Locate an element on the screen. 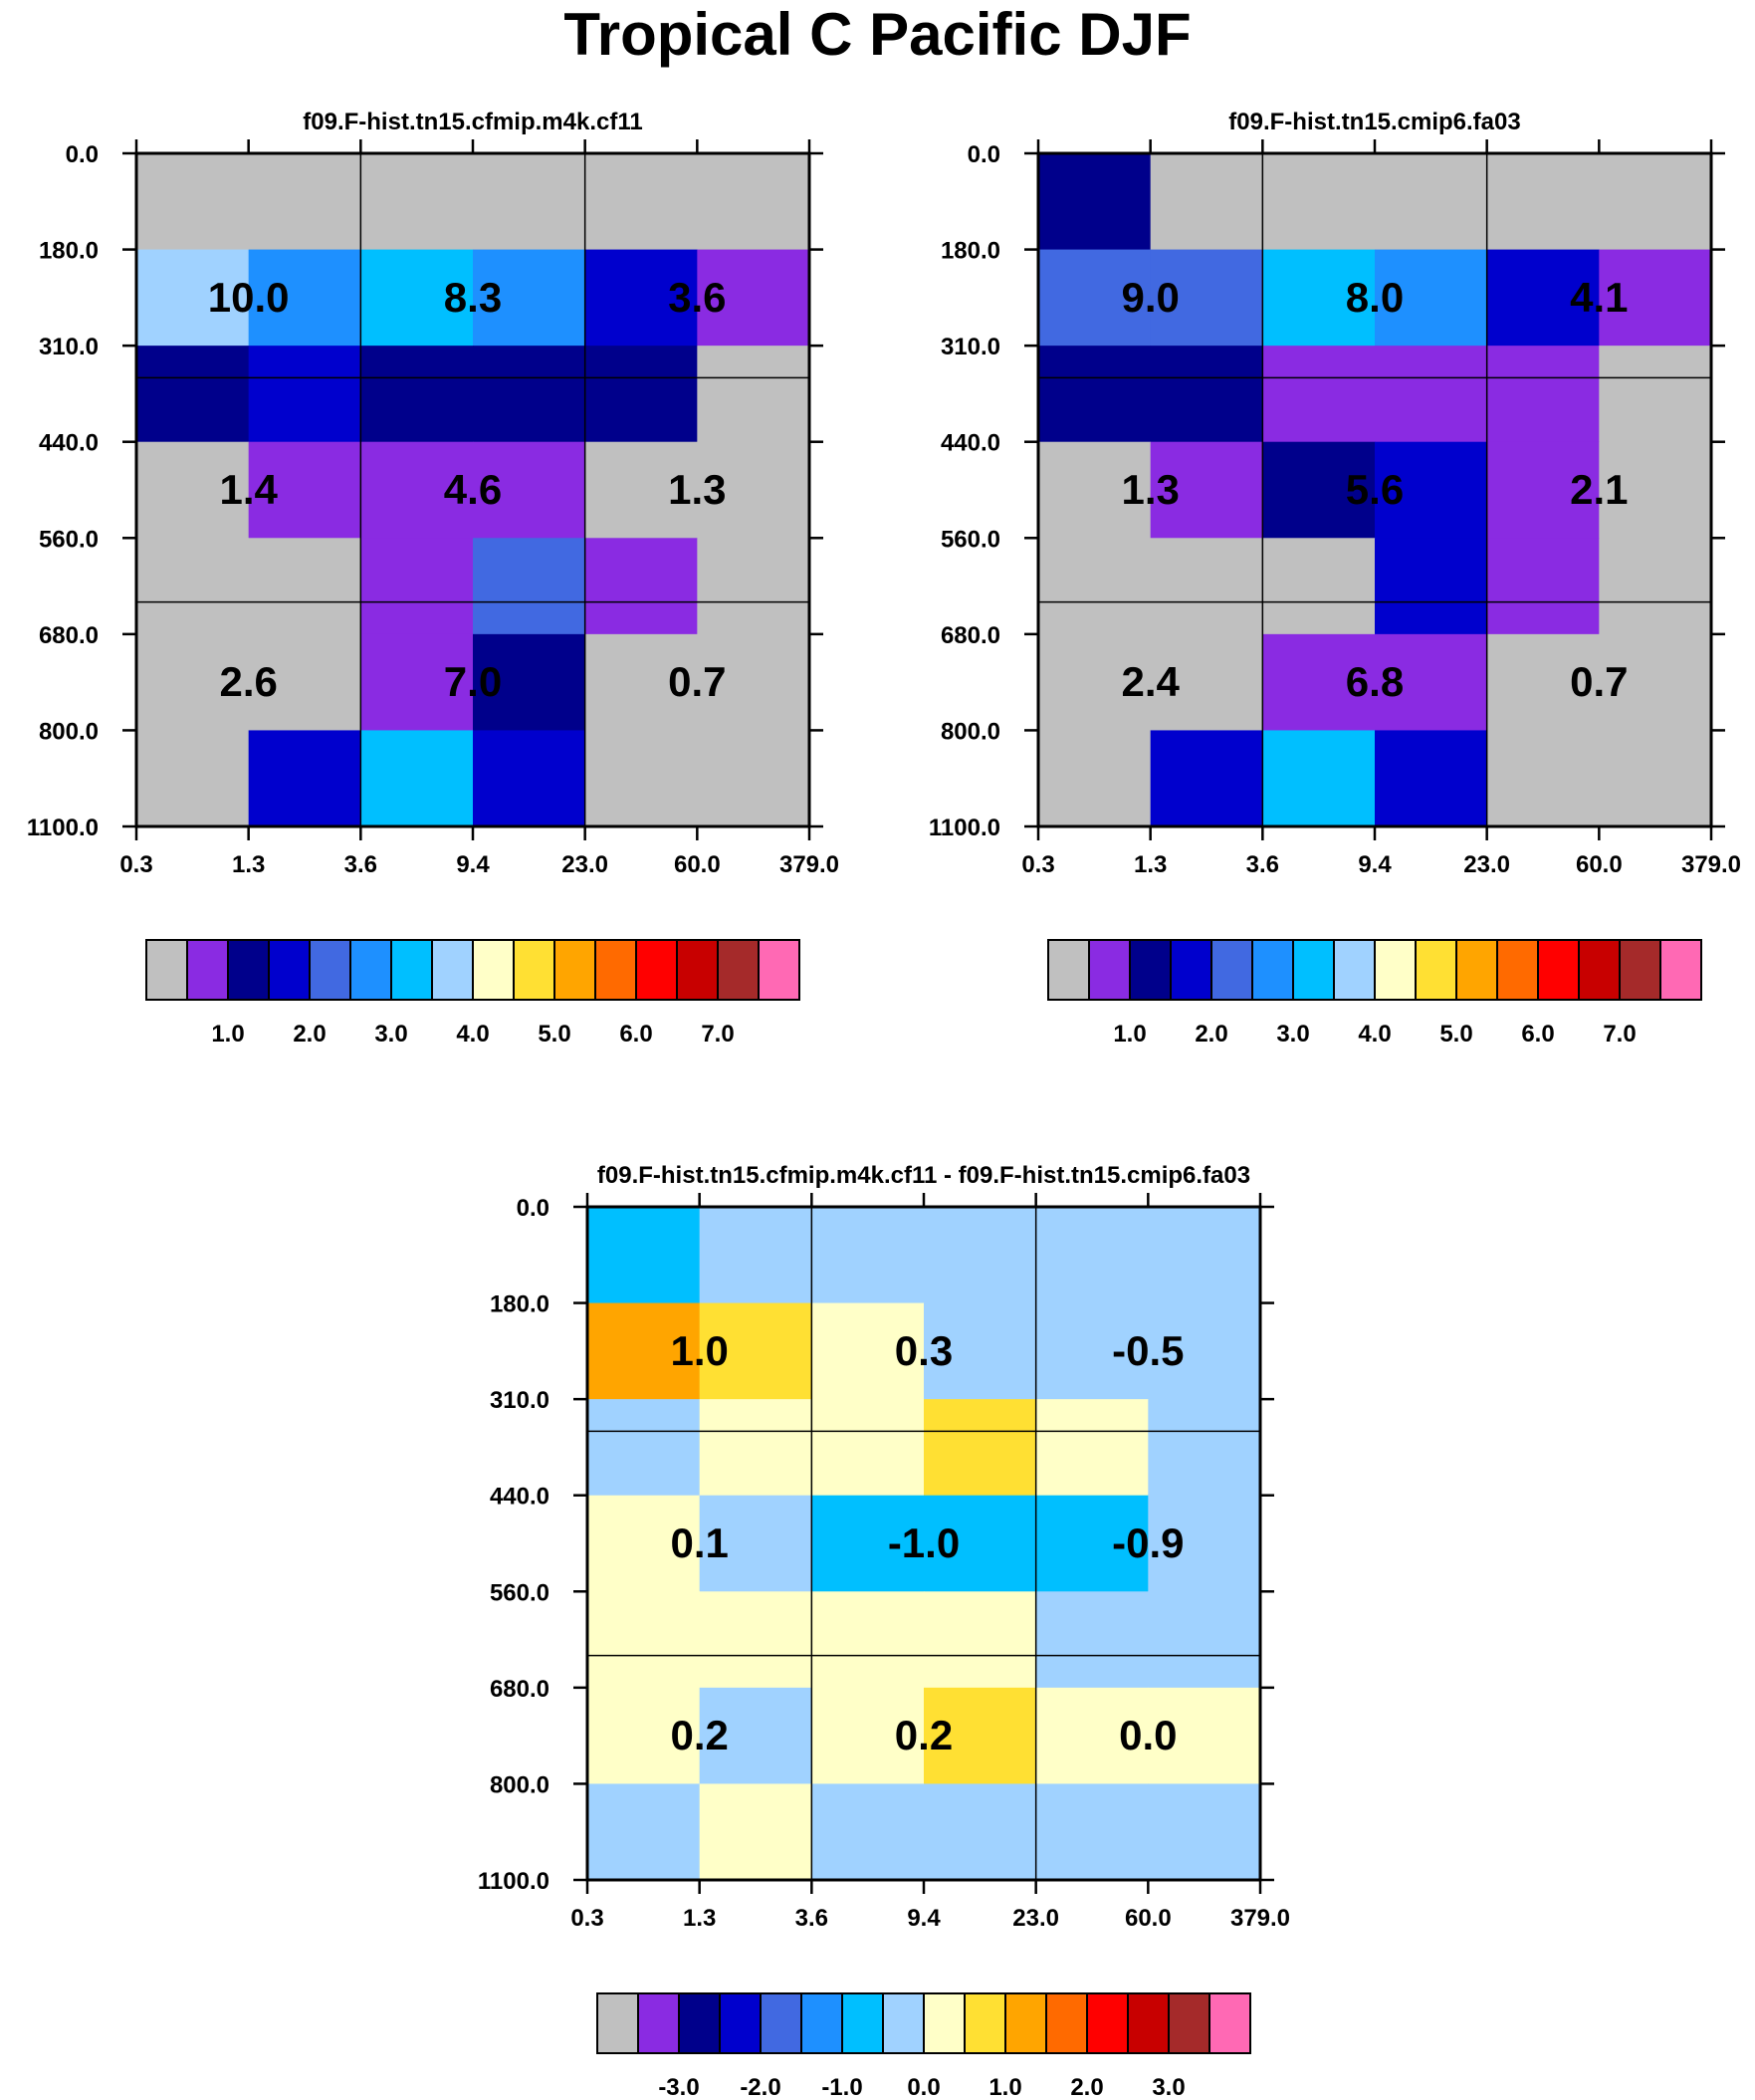 The width and height of the screenshot is (1755, 2100). cell-value-label: 10.0 is located at coordinates (249, 297).